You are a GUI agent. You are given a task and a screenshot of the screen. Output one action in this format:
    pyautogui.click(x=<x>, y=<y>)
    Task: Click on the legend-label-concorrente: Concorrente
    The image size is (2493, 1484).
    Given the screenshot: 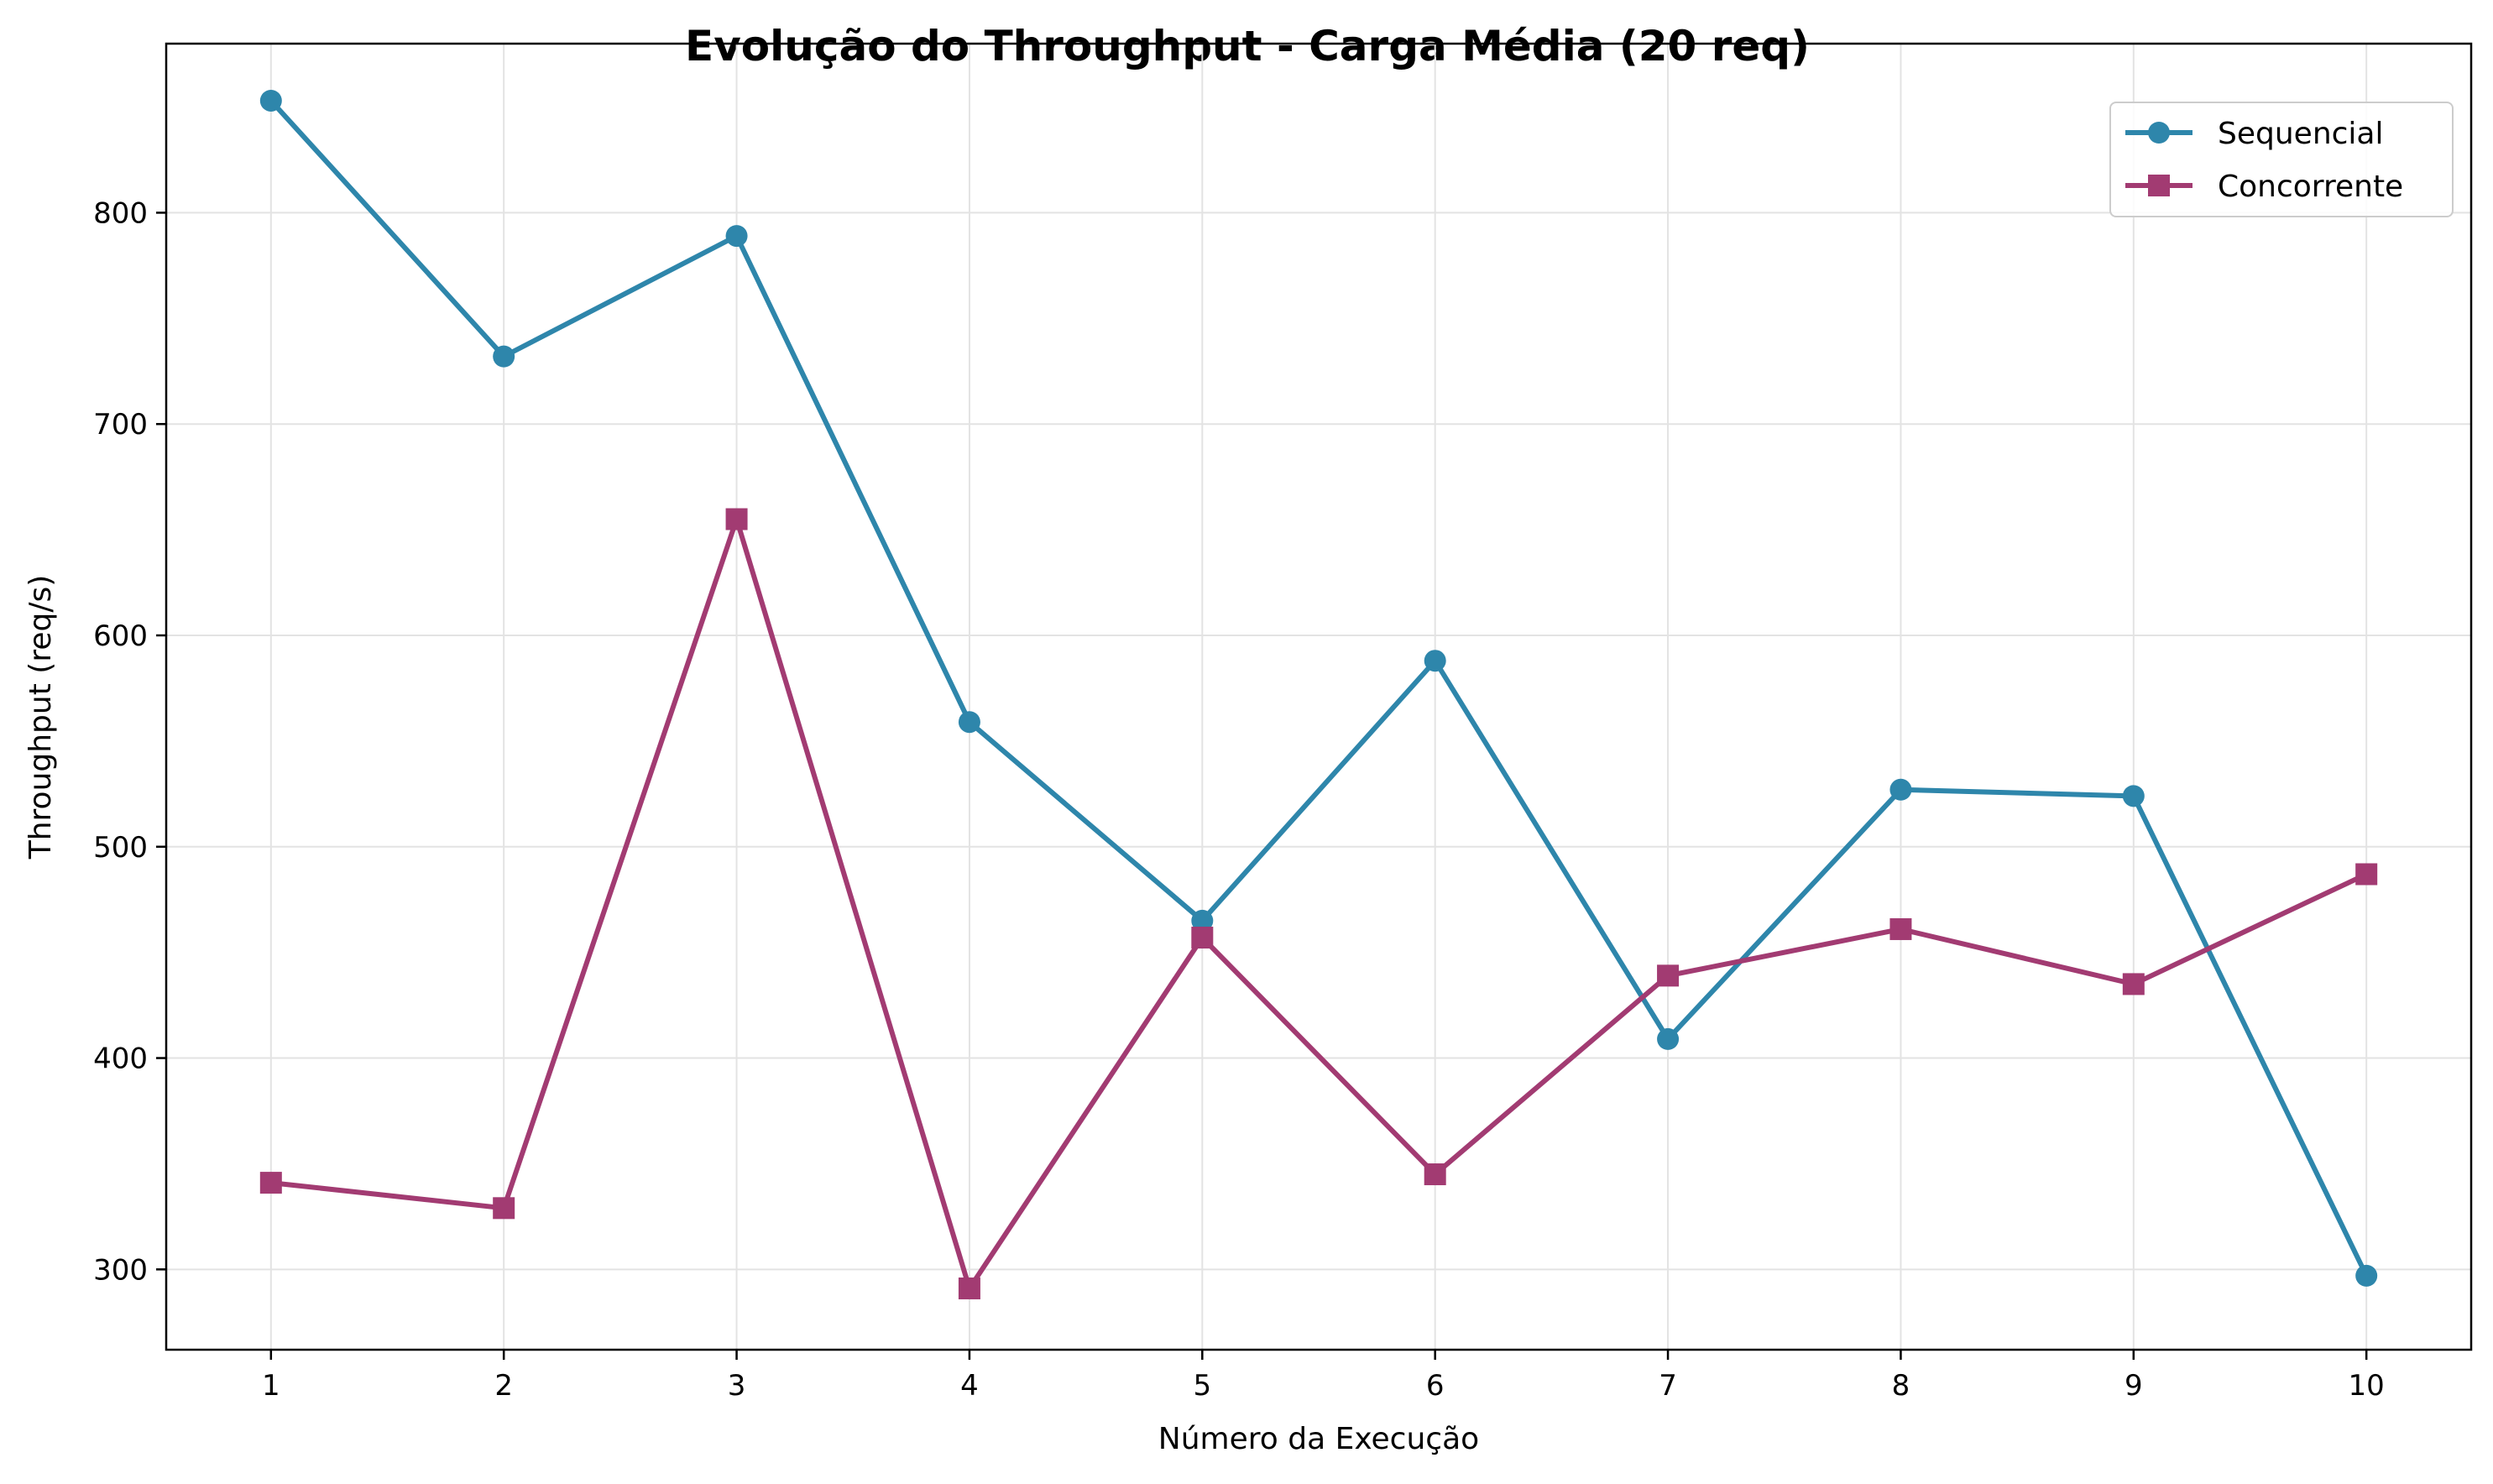 What is the action you would take?
    pyautogui.click(x=2310, y=187)
    